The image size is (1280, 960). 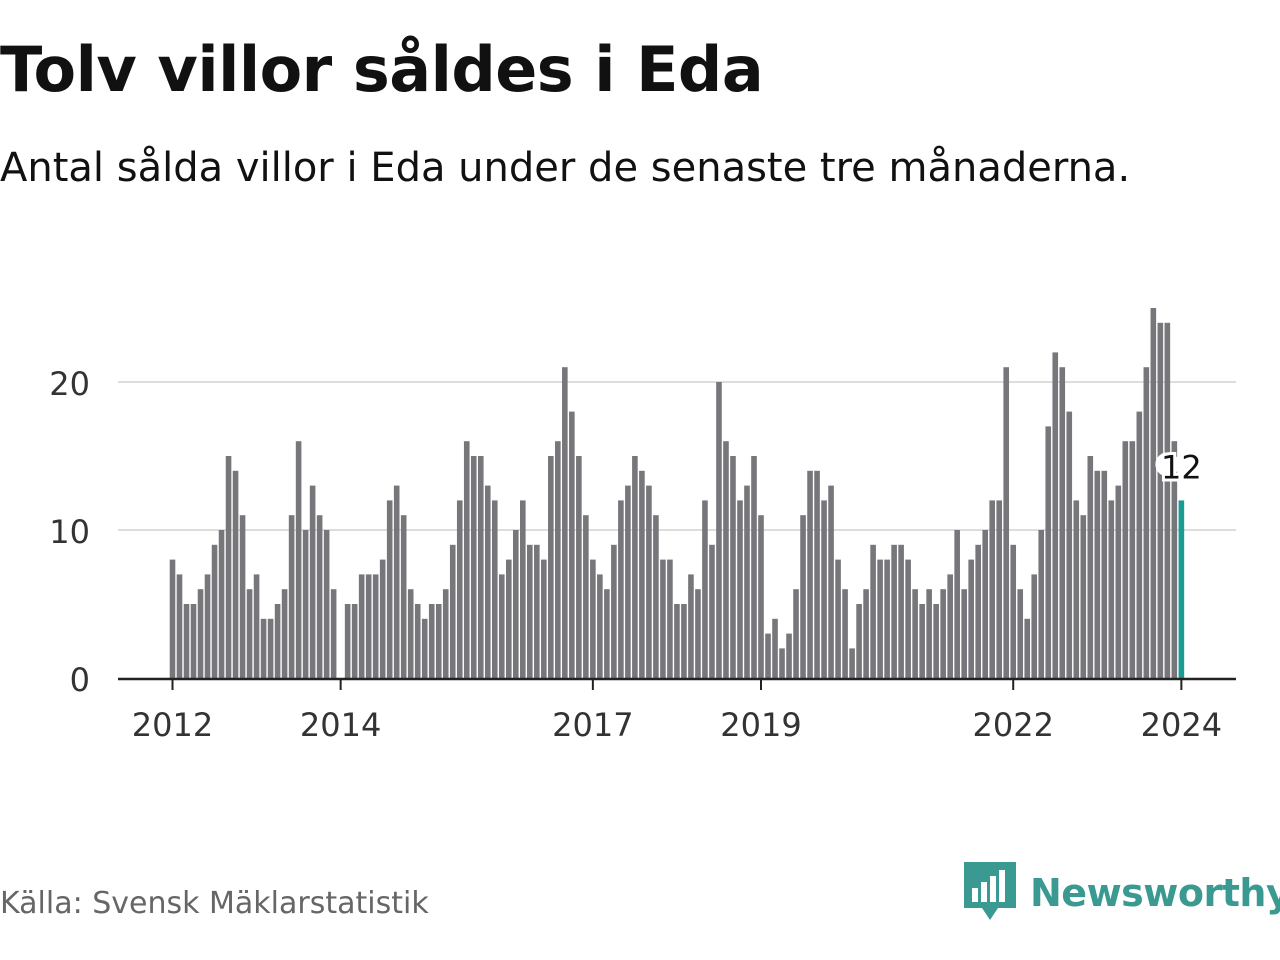 What do you see at coordinates (592, 725) in the screenshot?
I see `x-tick-label: 2017` at bounding box center [592, 725].